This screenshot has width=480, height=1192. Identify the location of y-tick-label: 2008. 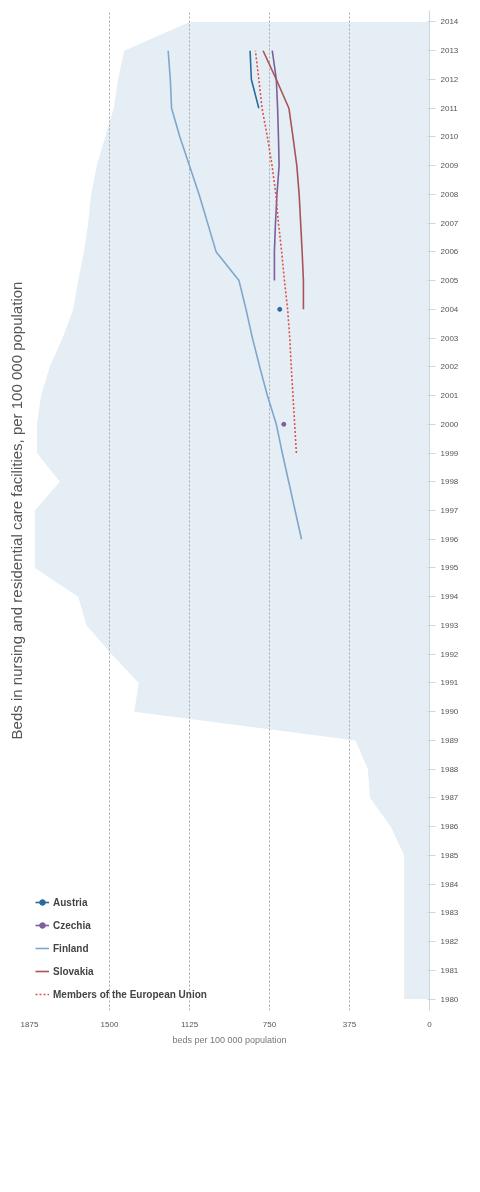
(449, 194).